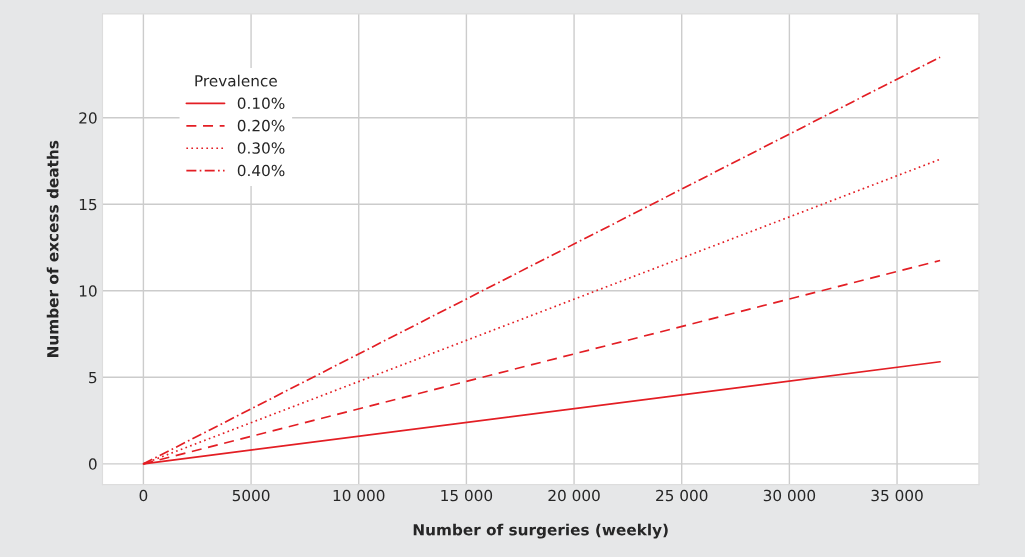  I want to click on x-axis-title: Number of surgeries (weekly), so click(540, 531).